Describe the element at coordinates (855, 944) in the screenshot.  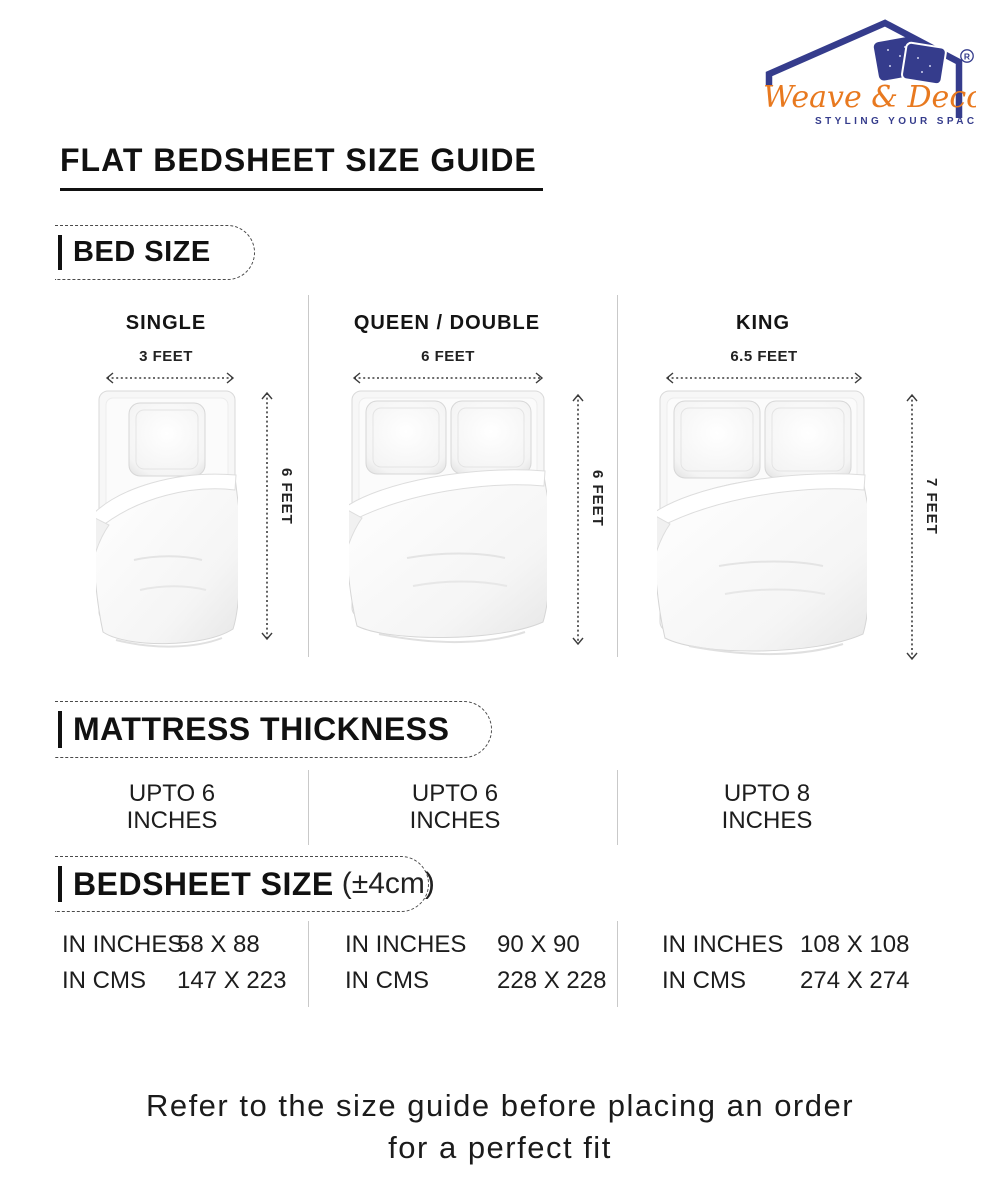
I see `sheet-inches-value-king: 108 X 108` at that location.